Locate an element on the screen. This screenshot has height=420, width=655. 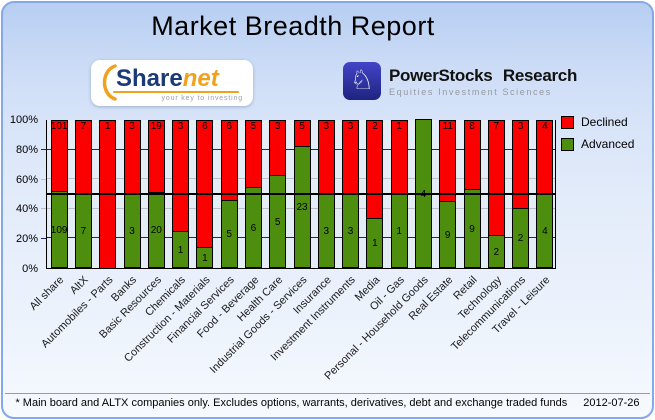
legend-item-advanced: Advanced is located at coordinates (597, 144).